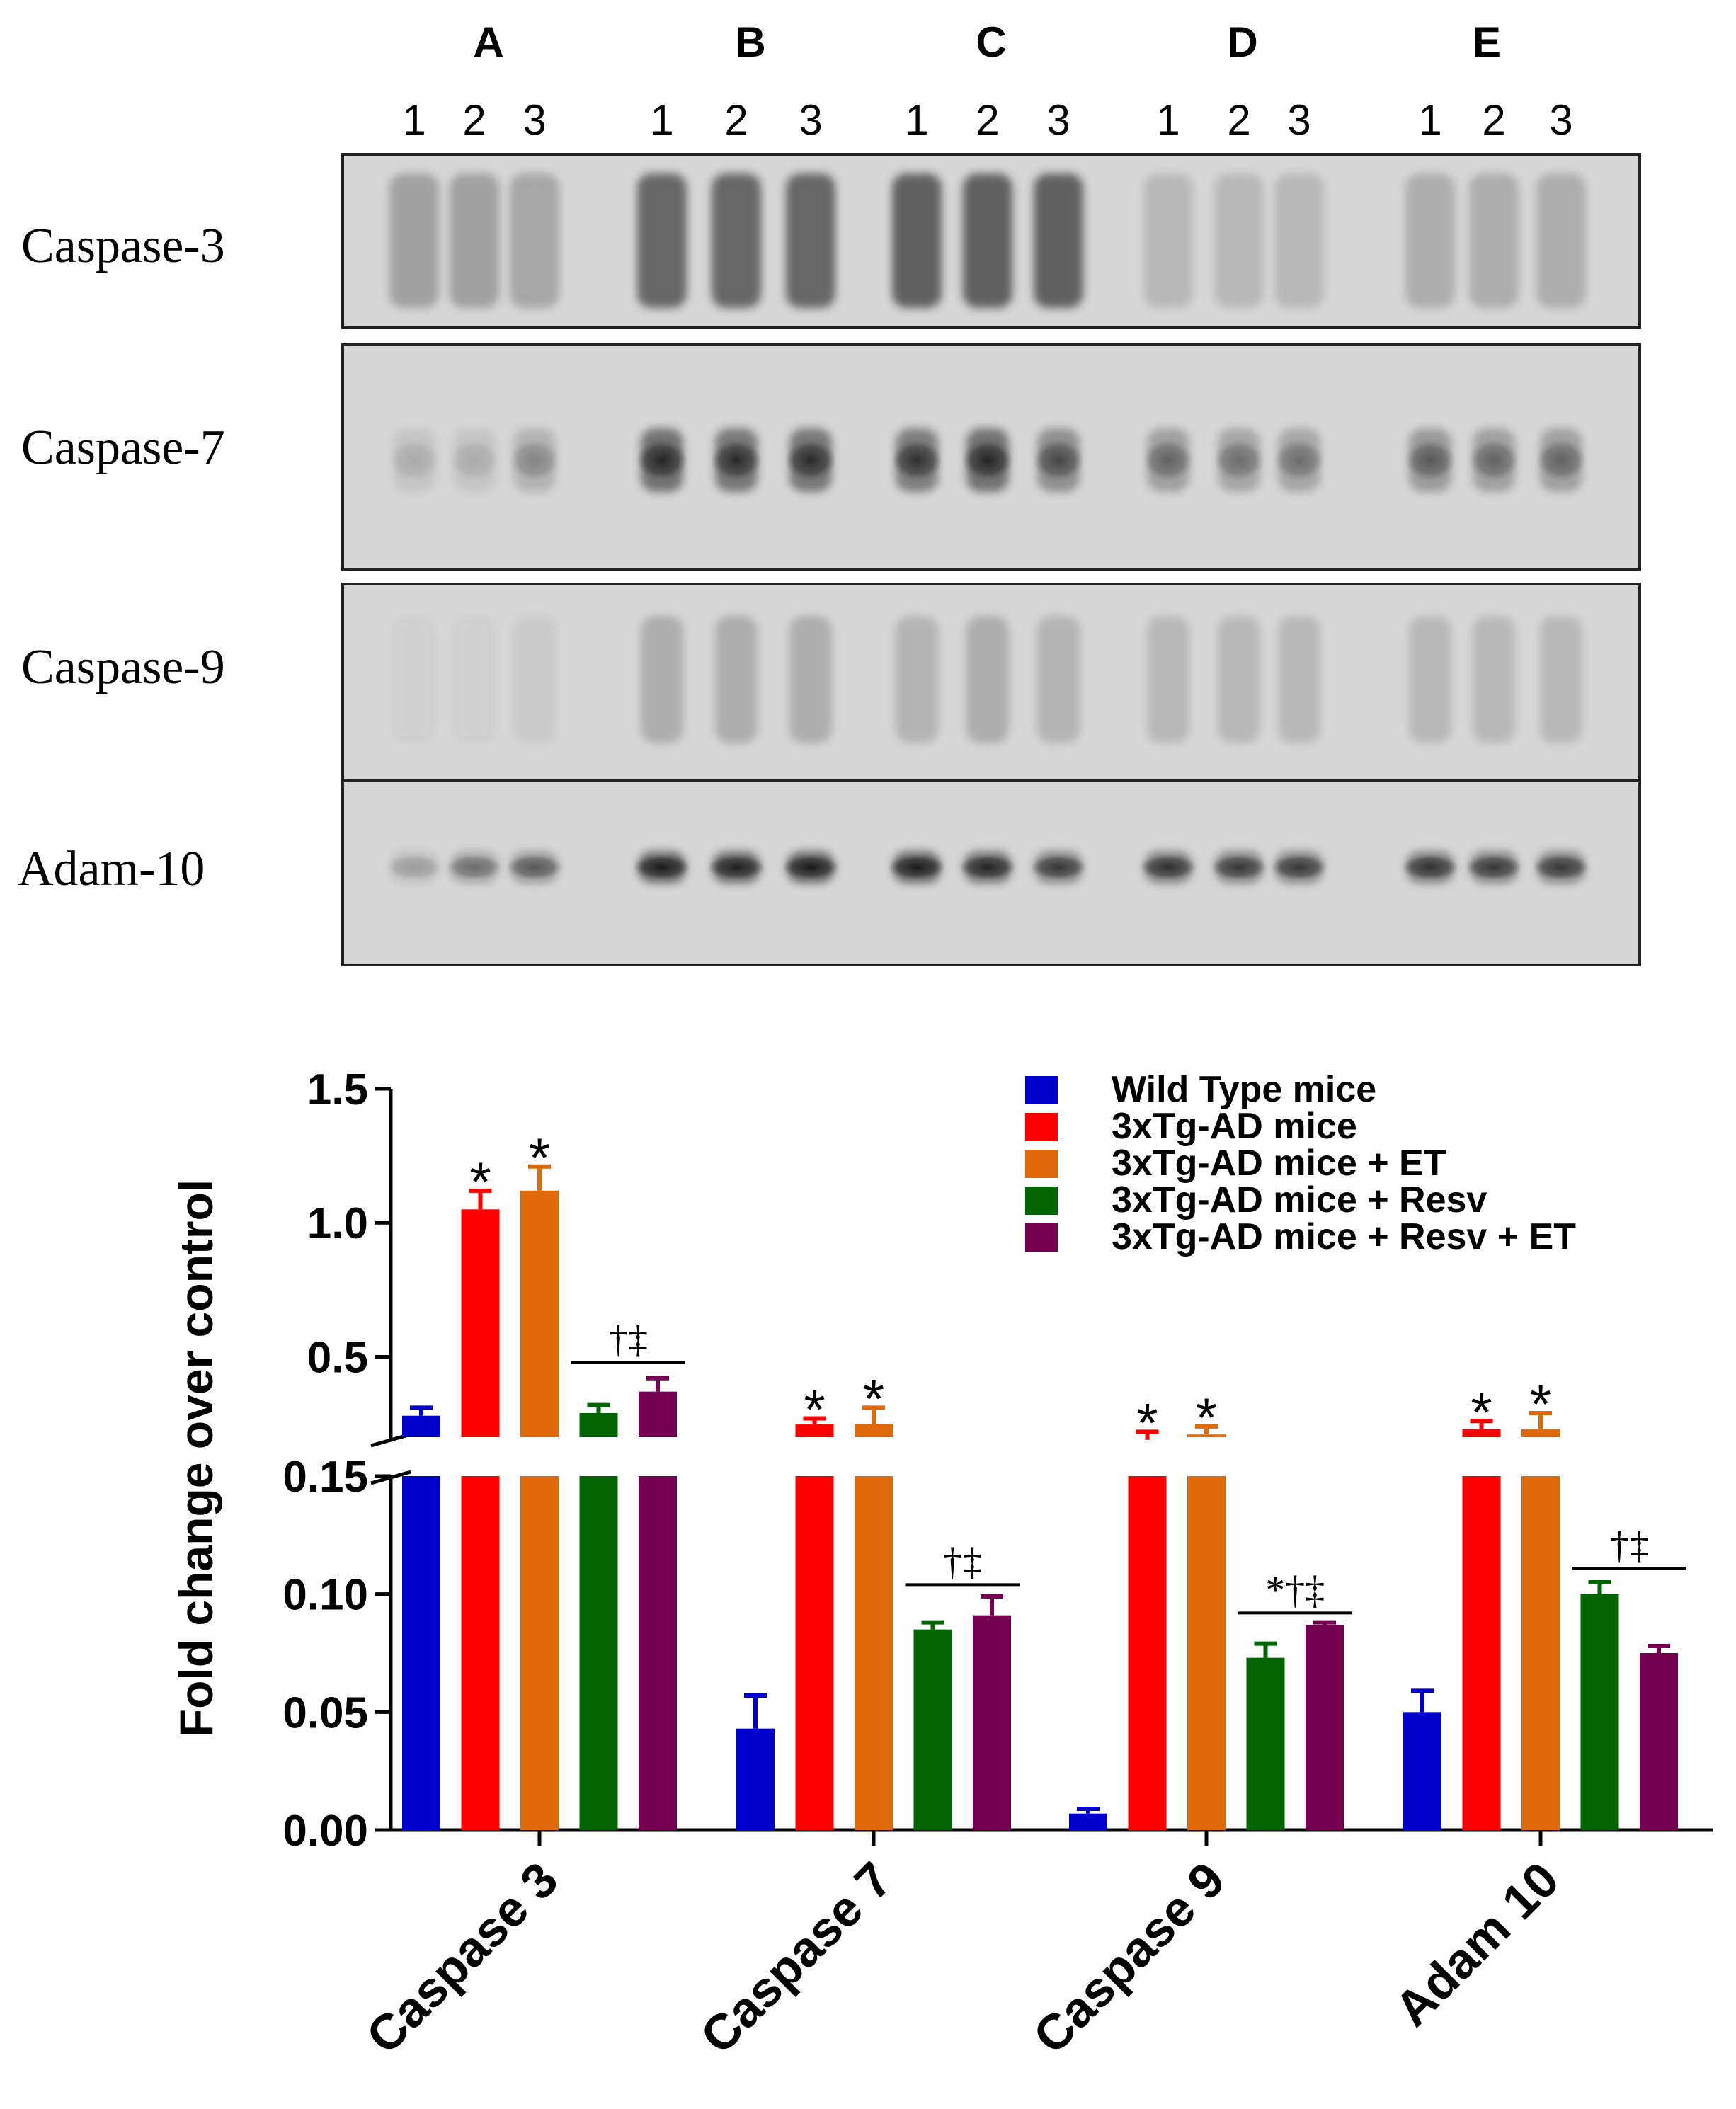 This screenshot has width=1736, height=2109. I want to click on significance-label: *†‡, so click(1295, 1590).